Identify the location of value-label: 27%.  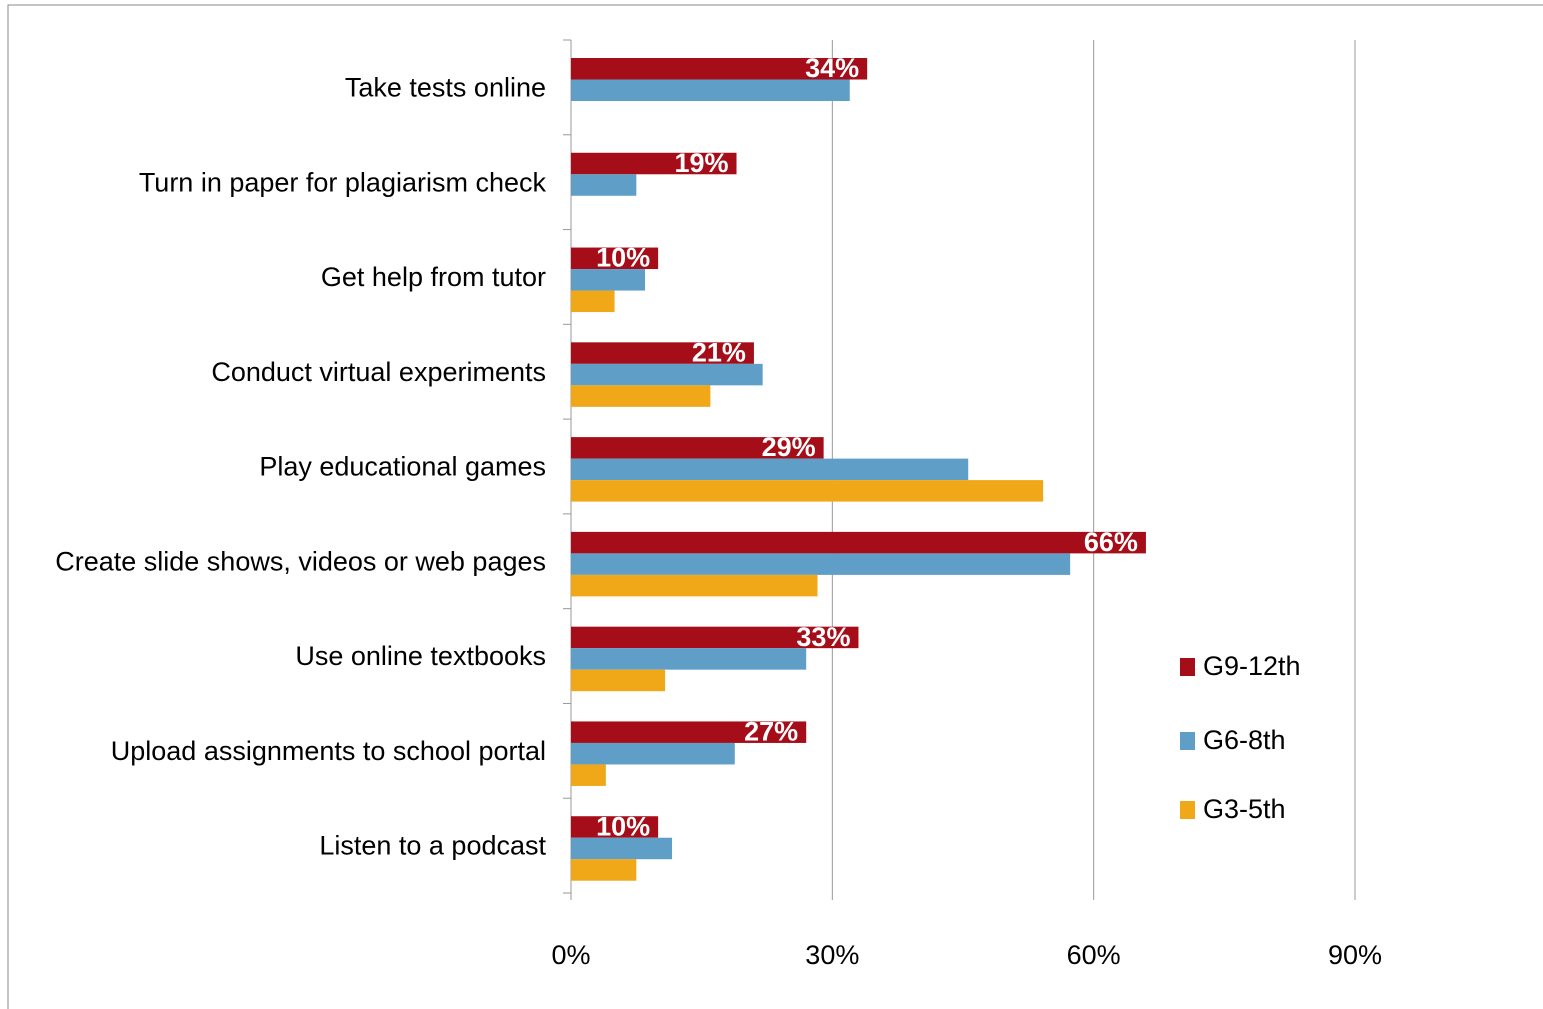
(771, 732).